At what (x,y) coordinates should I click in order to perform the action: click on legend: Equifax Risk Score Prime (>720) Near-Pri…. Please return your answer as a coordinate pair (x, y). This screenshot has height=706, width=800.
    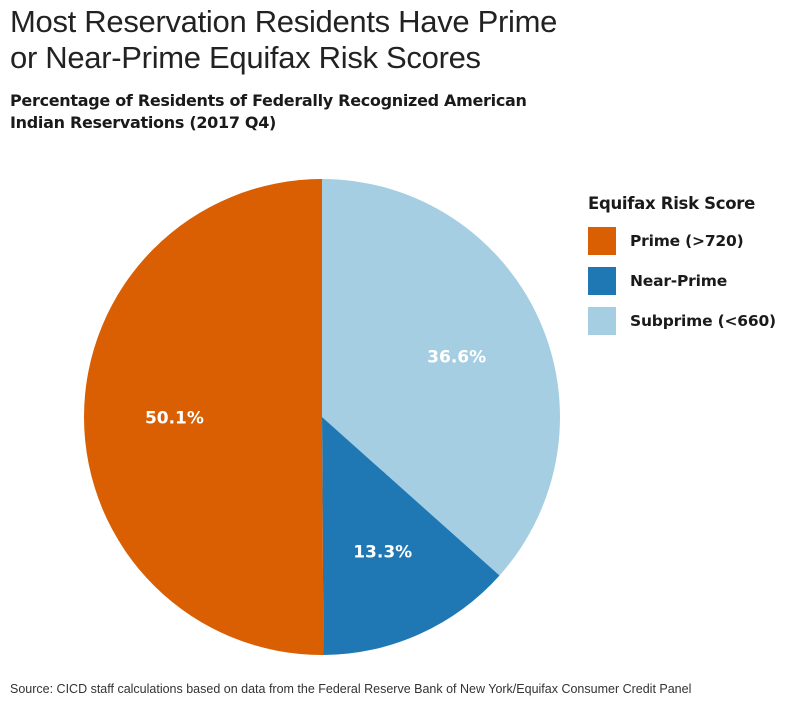
    Looking at the image, I should click on (682, 267).